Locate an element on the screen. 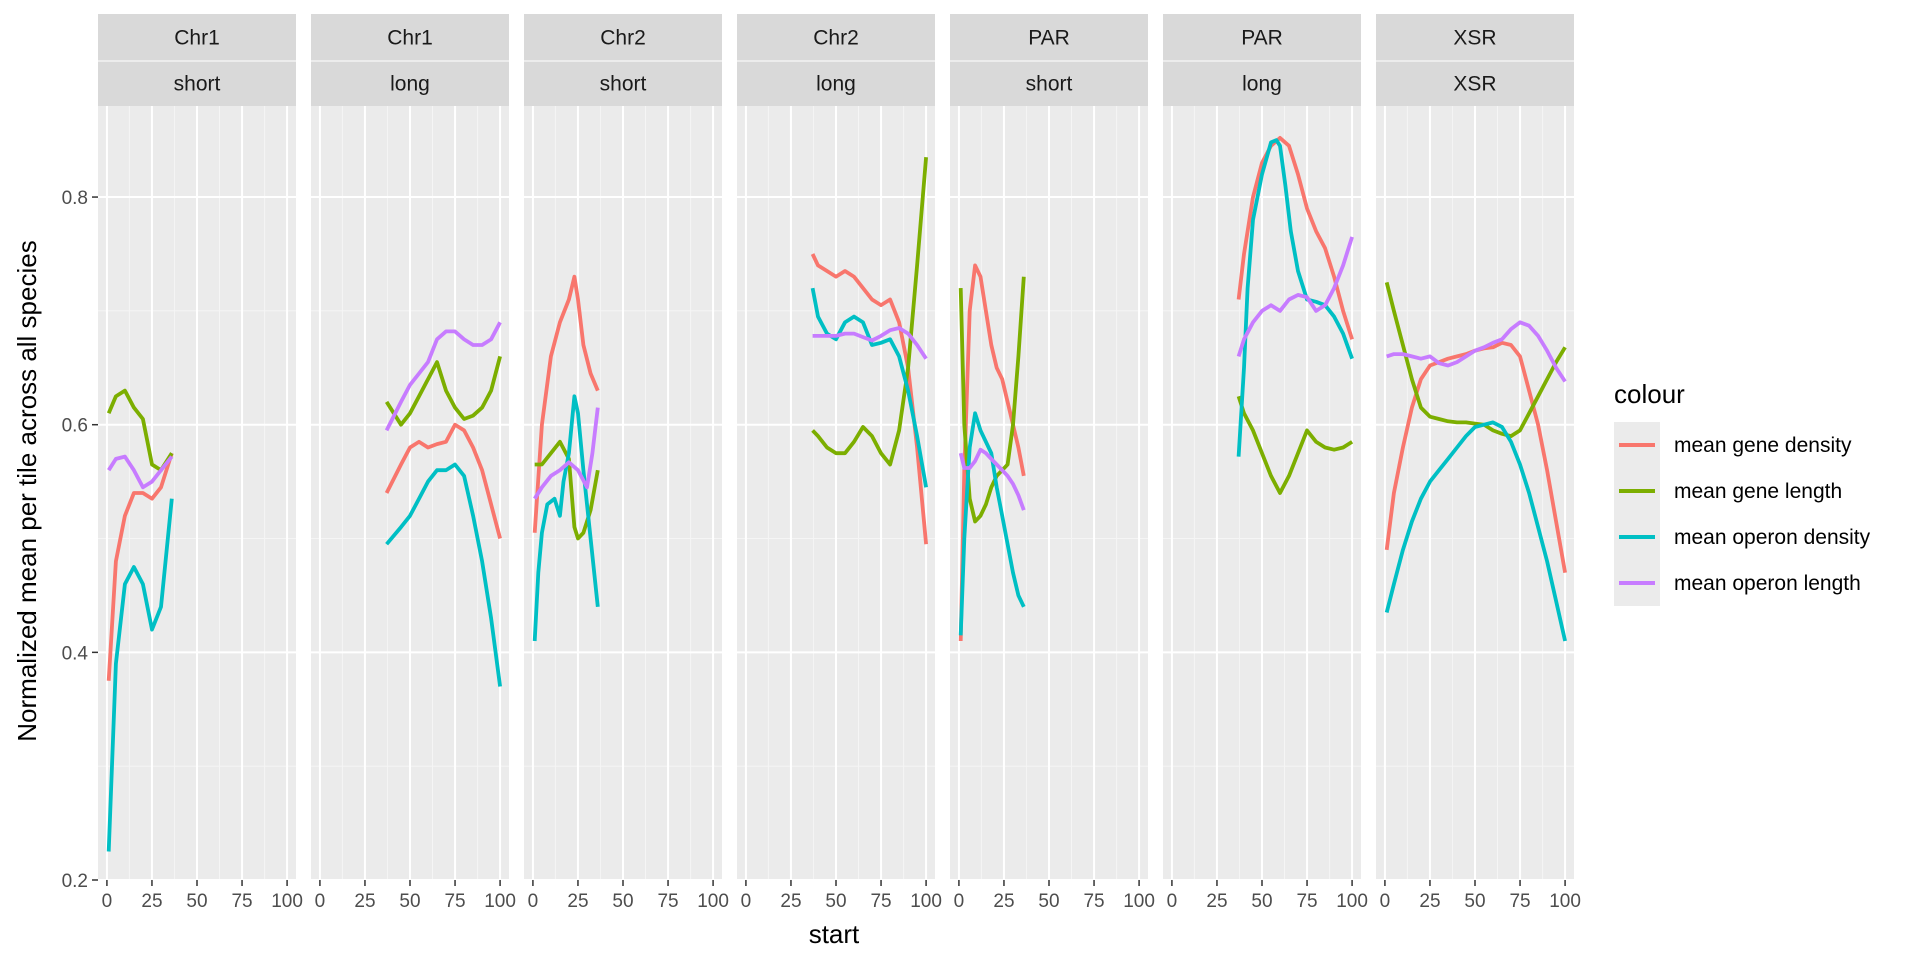 This screenshot has height=960, width=1920. facet-label-top: PAR is located at coordinates (1262, 38).